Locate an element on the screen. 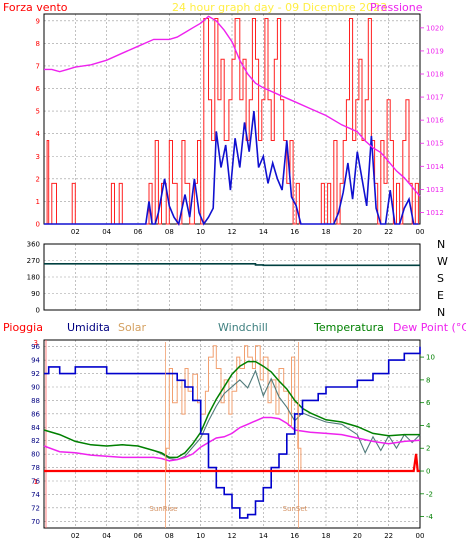 This screenshot has height=555, width=466. direction-y-ticks: 0 90 180 270 360 is located at coordinates (33, 278).